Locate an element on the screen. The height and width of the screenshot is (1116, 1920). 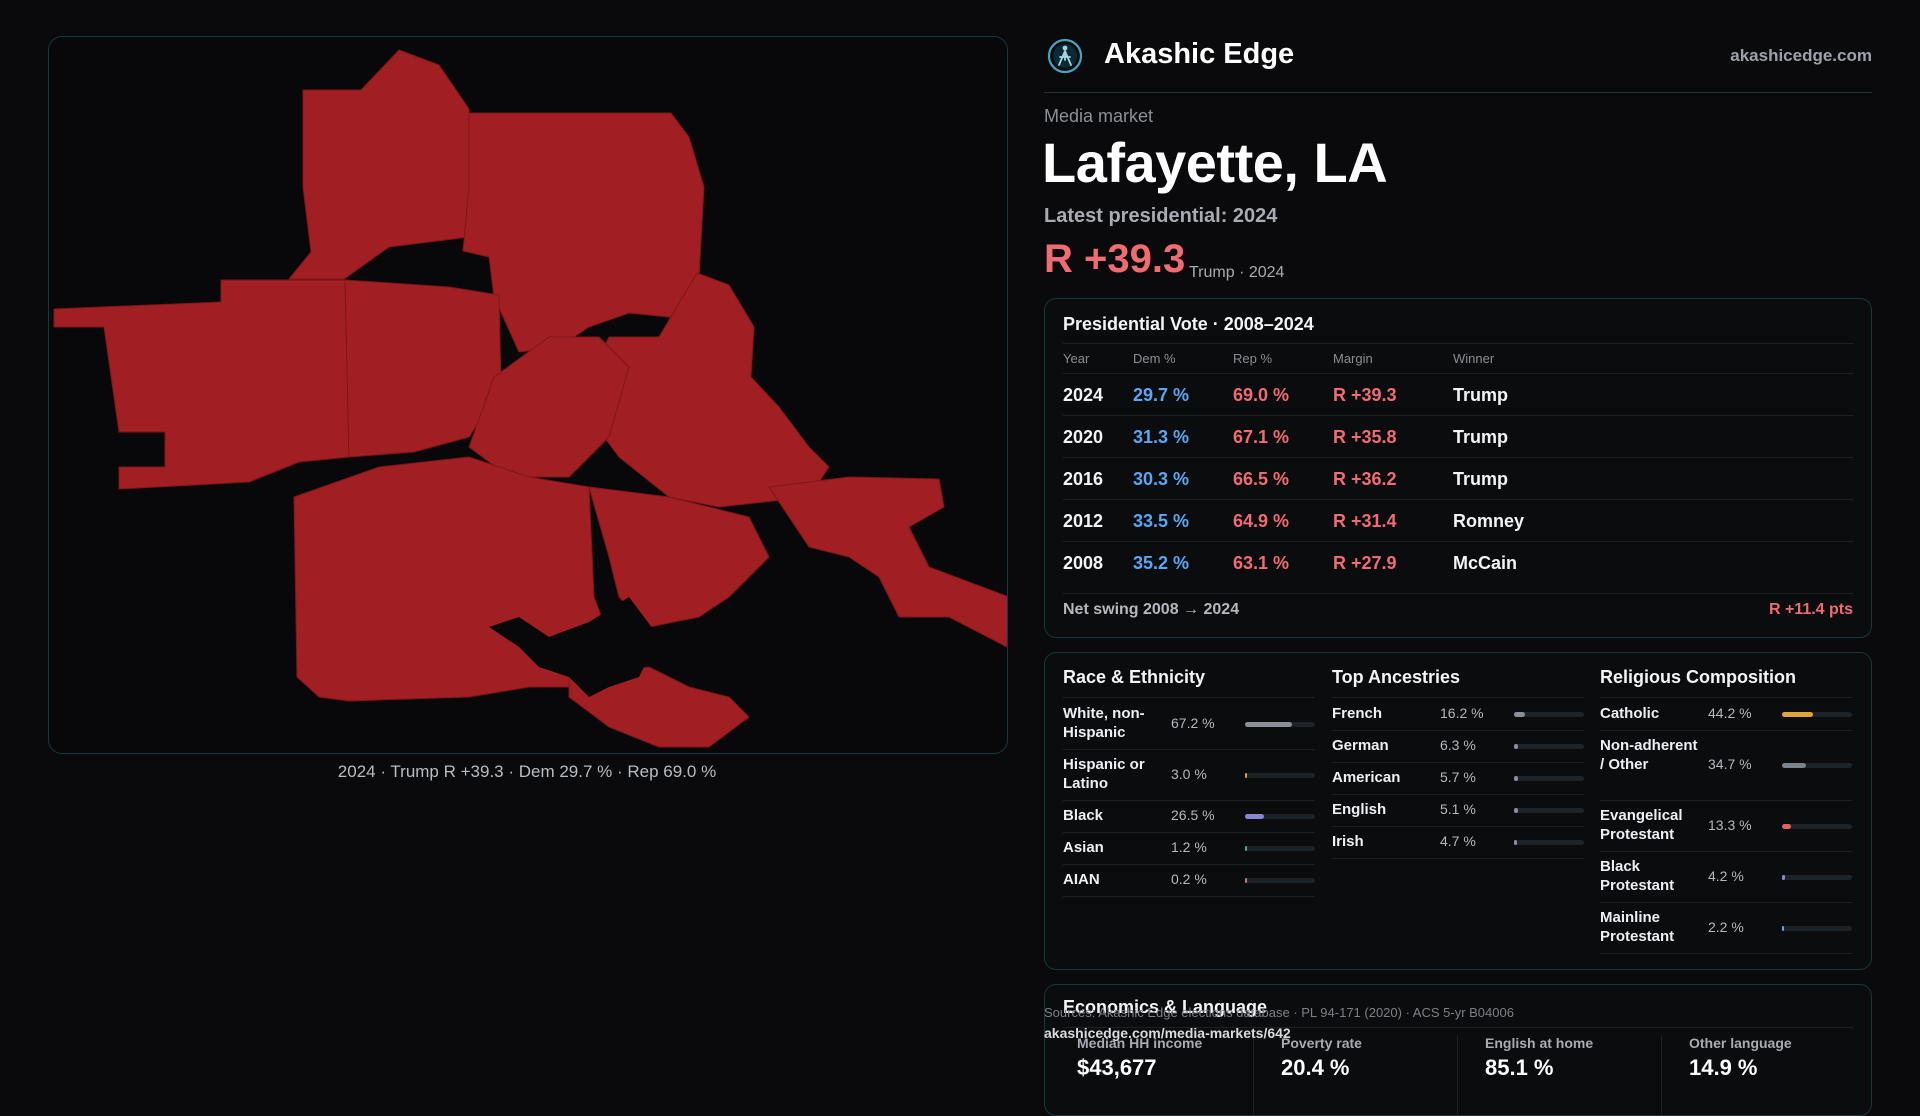
list-item: Non-adherent / Other 34.7 % is located at coordinates (1726, 765).